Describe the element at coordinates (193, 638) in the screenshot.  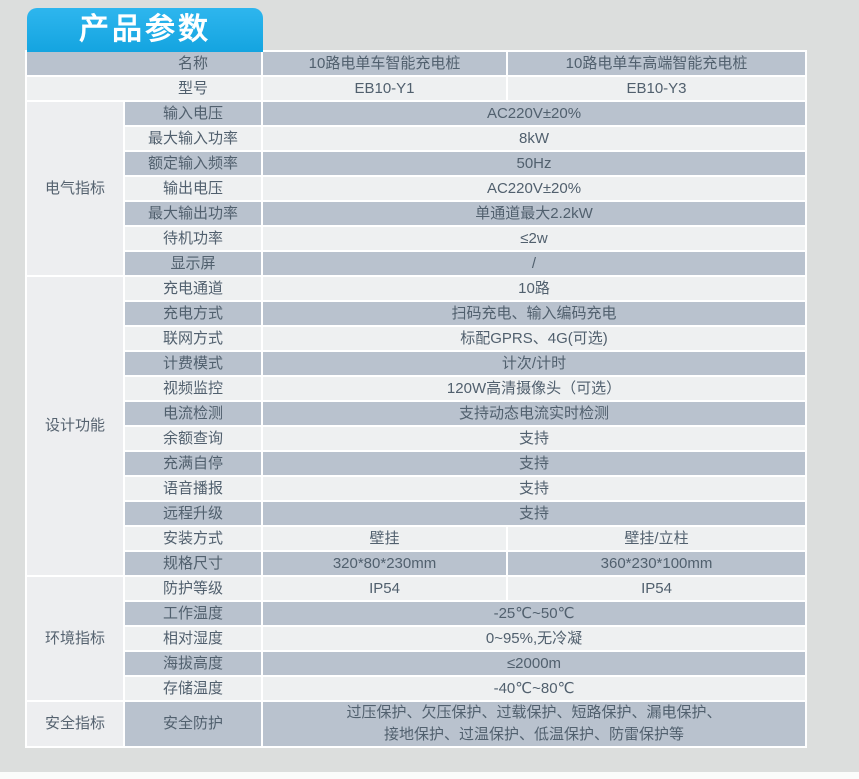
I see `param-name-cell: 相对湿度` at that location.